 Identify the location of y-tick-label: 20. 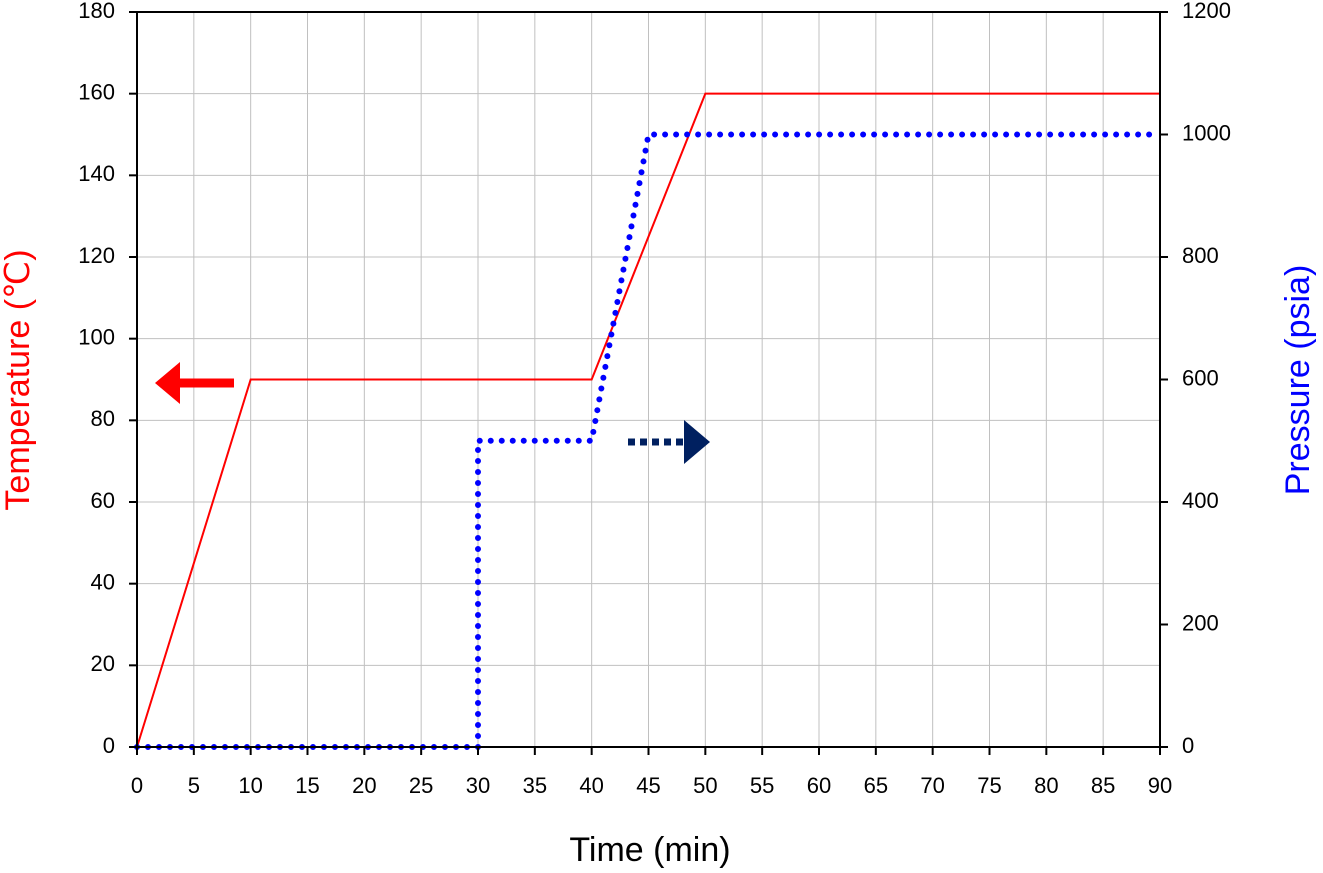
(103, 663).